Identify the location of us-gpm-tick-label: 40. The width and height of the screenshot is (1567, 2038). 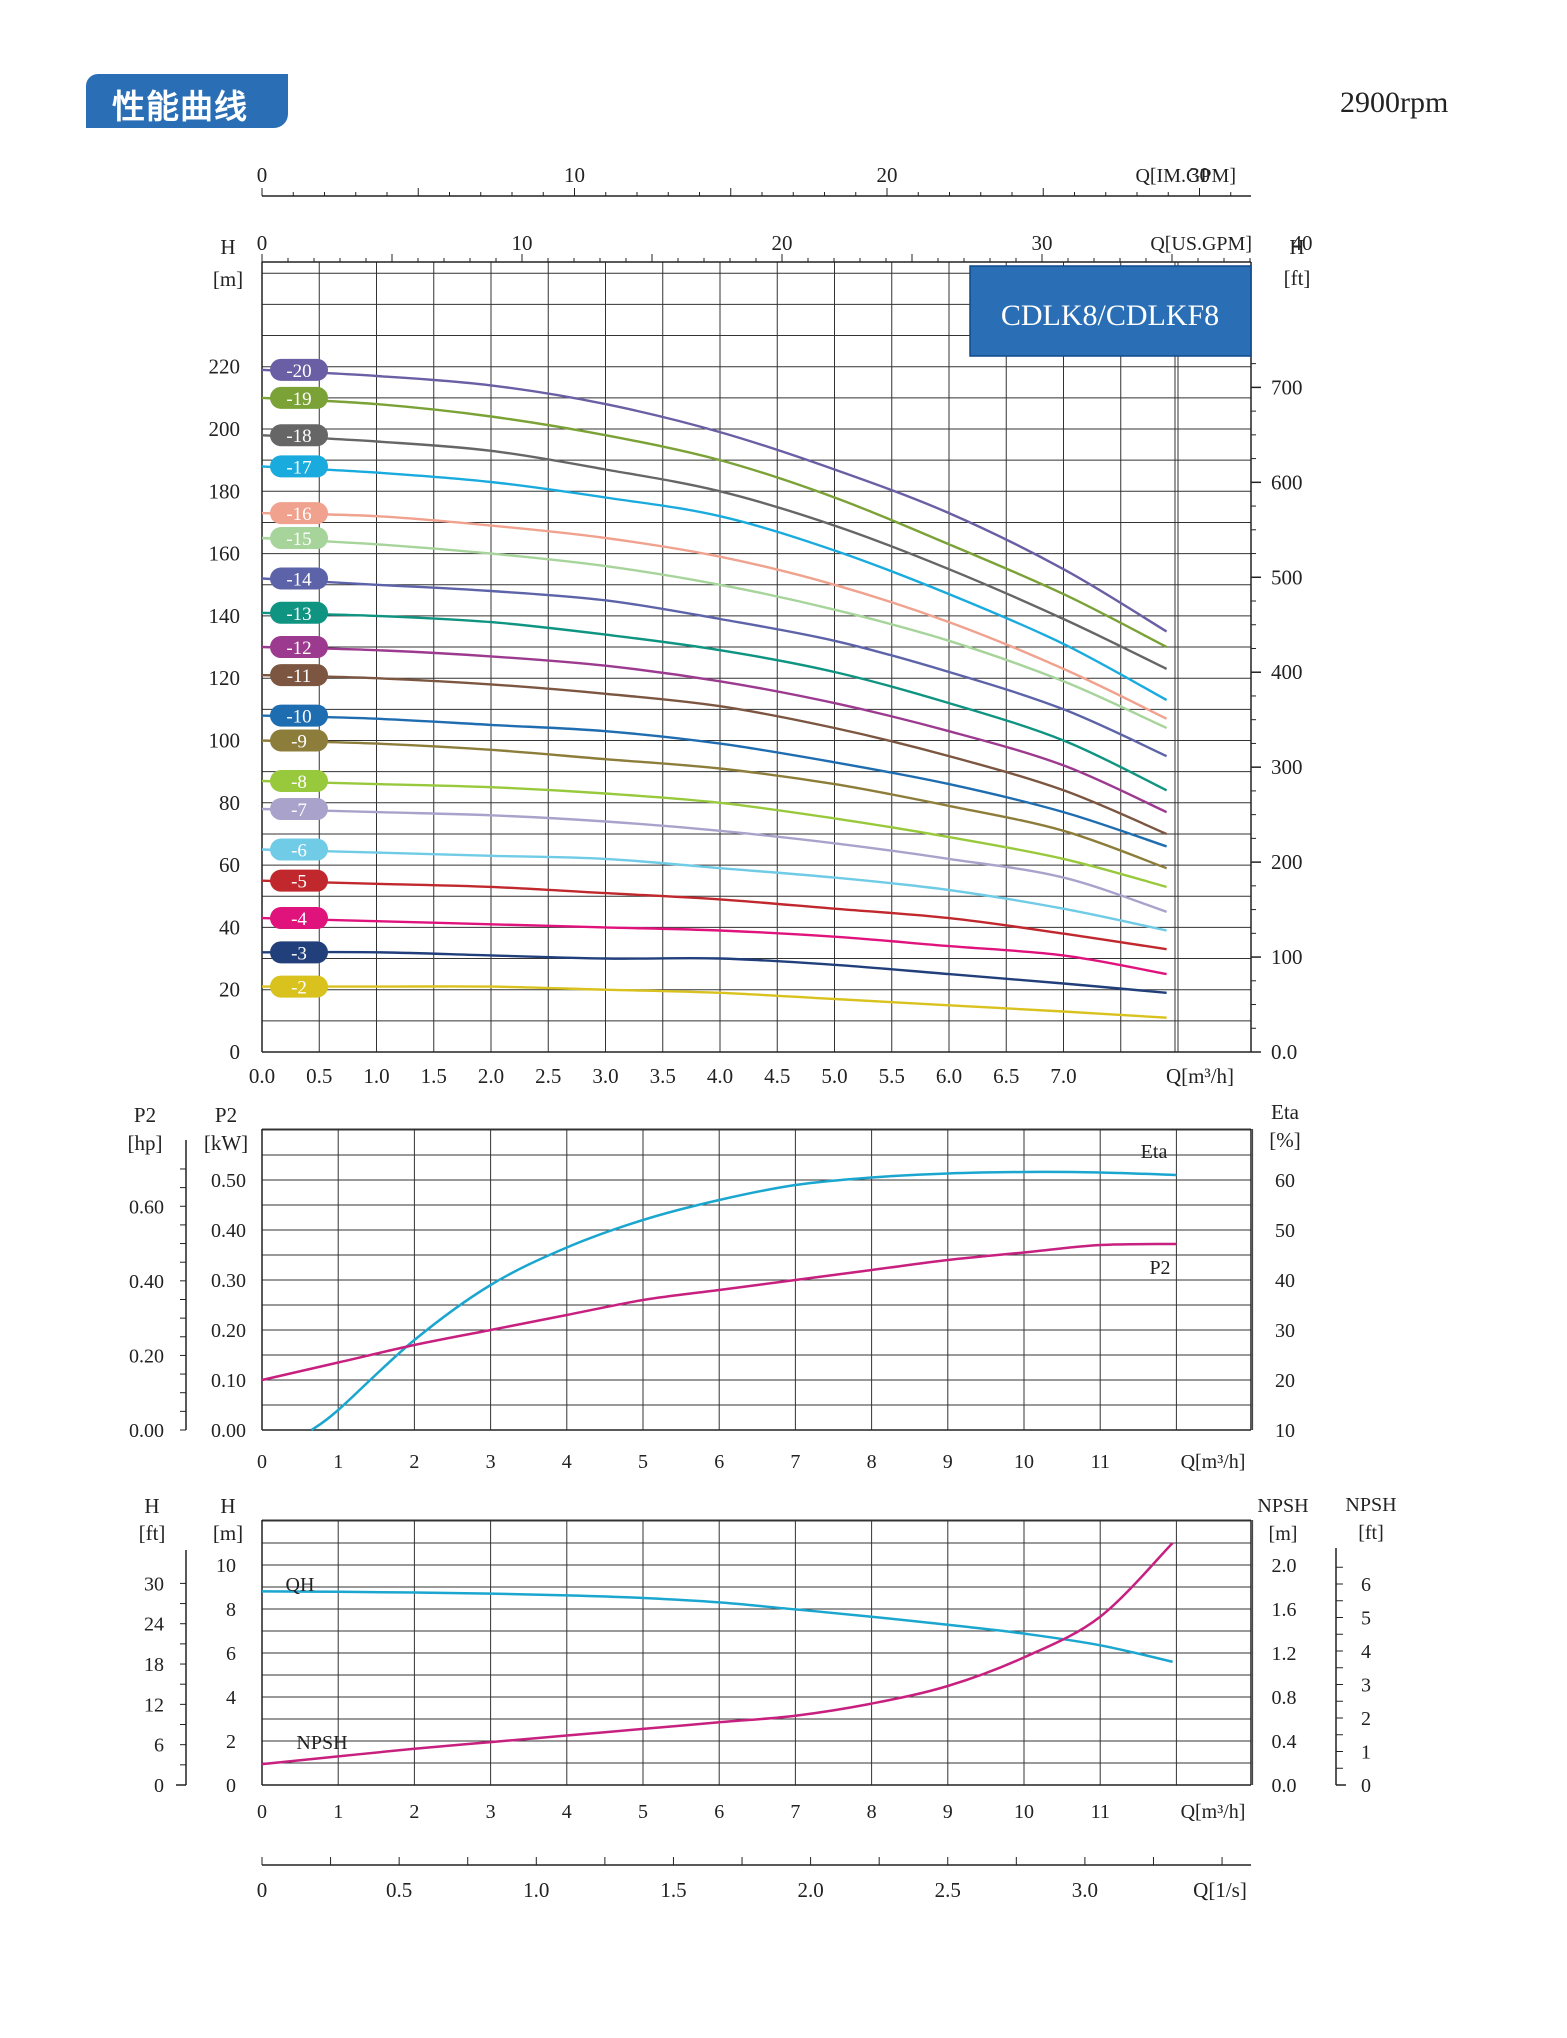
(1302, 243).